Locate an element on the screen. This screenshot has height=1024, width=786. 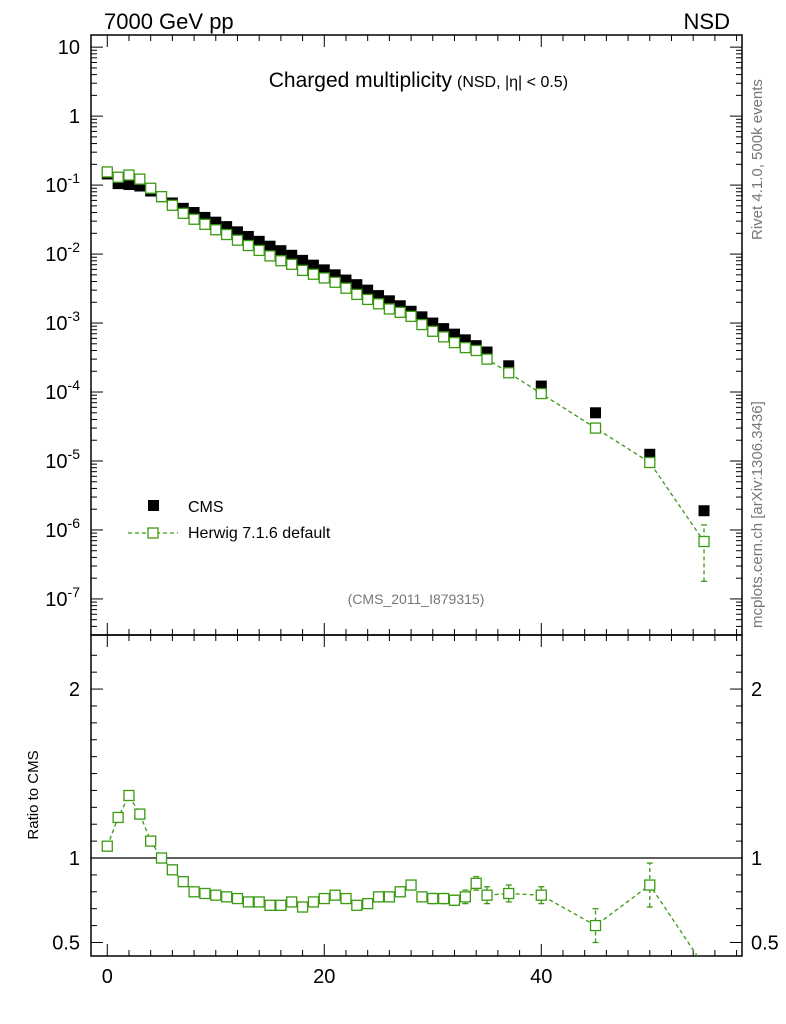
y-tick-exponent: -1 is located at coordinates (74, 178).